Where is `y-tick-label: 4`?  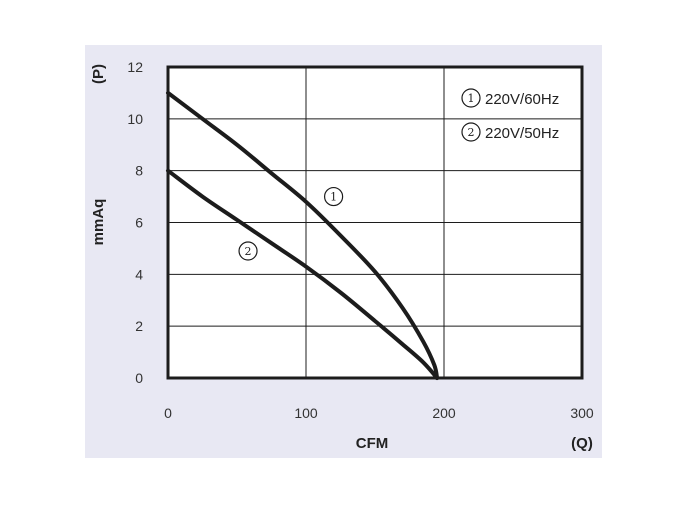 y-tick-label: 4 is located at coordinates (139, 274).